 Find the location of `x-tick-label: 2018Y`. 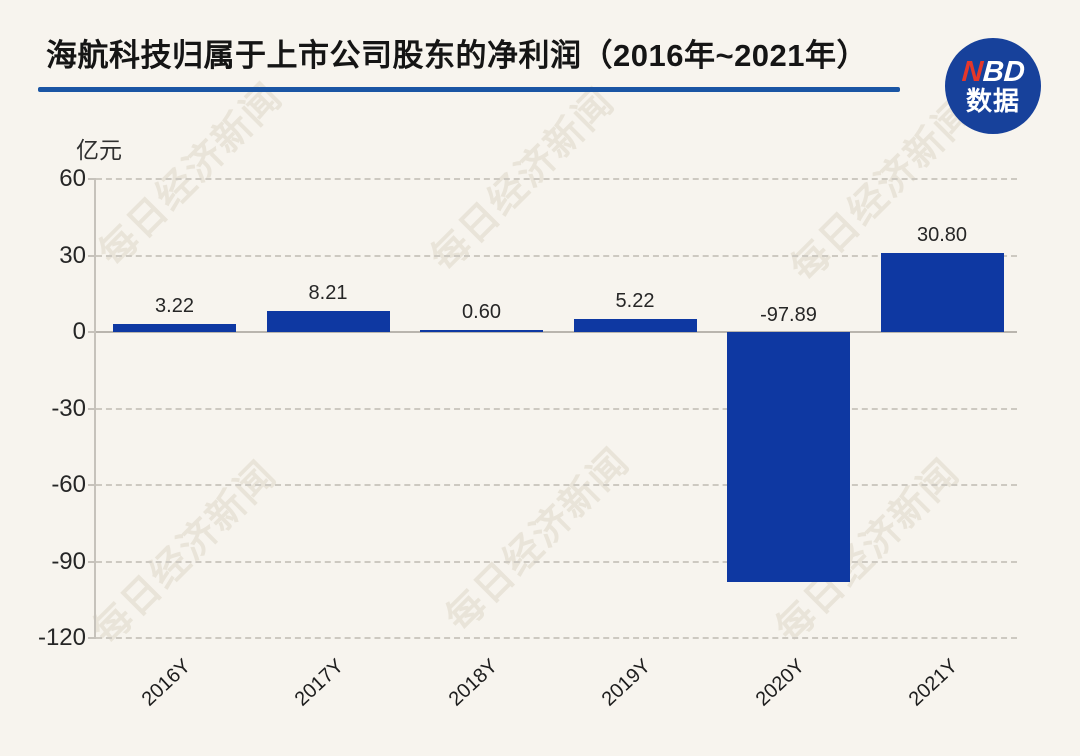

x-tick-label: 2018Y is located at coordinates (473, 683).